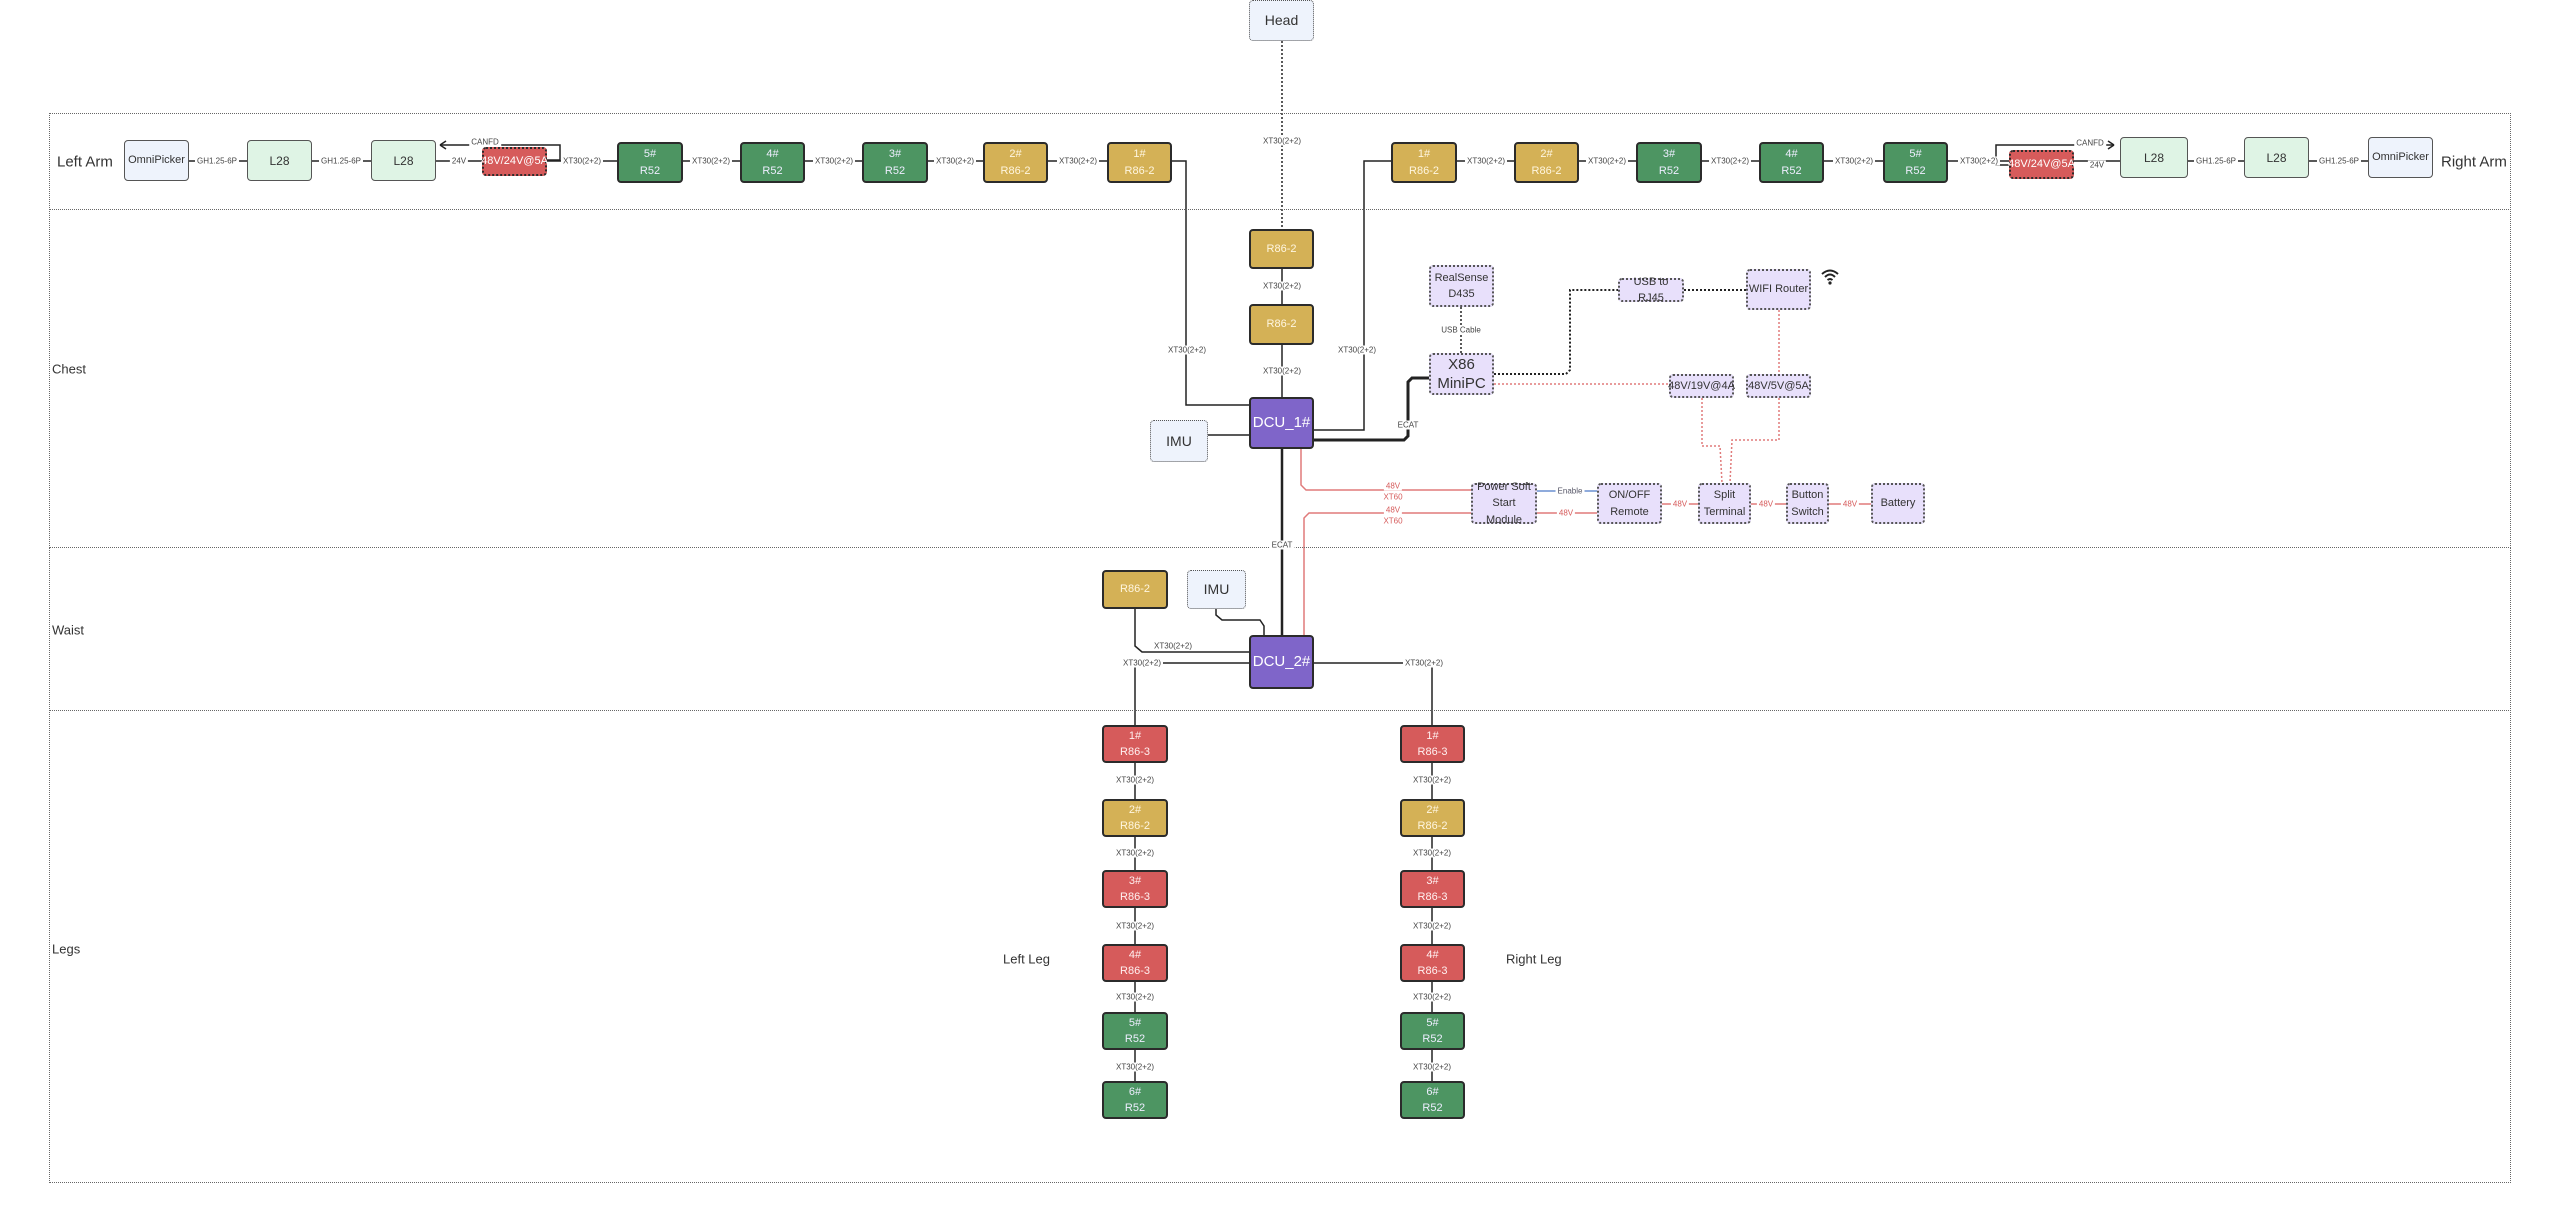 The width and height of the screenshot is (2560, 1208). I want to click on node-ll-4: 4# R86-3, so click(1135, 963).